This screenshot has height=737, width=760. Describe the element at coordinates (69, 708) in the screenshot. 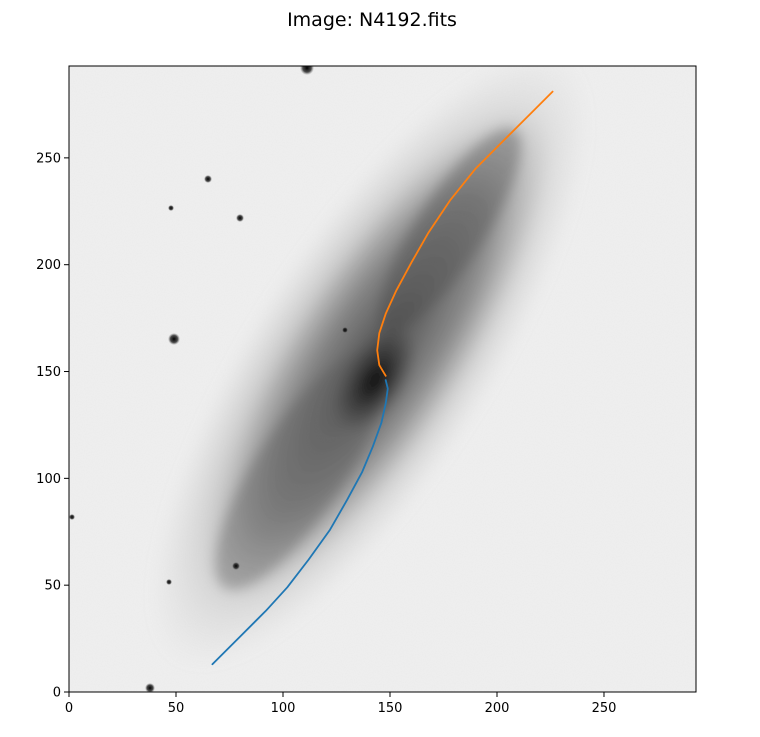

I see `x-tick-label: 0` at that location.